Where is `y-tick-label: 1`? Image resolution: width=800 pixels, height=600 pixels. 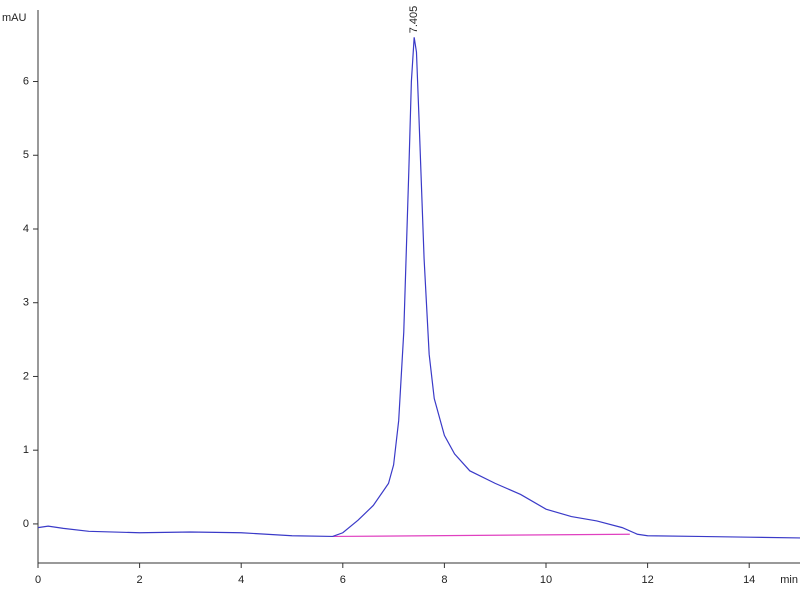
y-tick-label: 1 is located at coordinates (26, 450).